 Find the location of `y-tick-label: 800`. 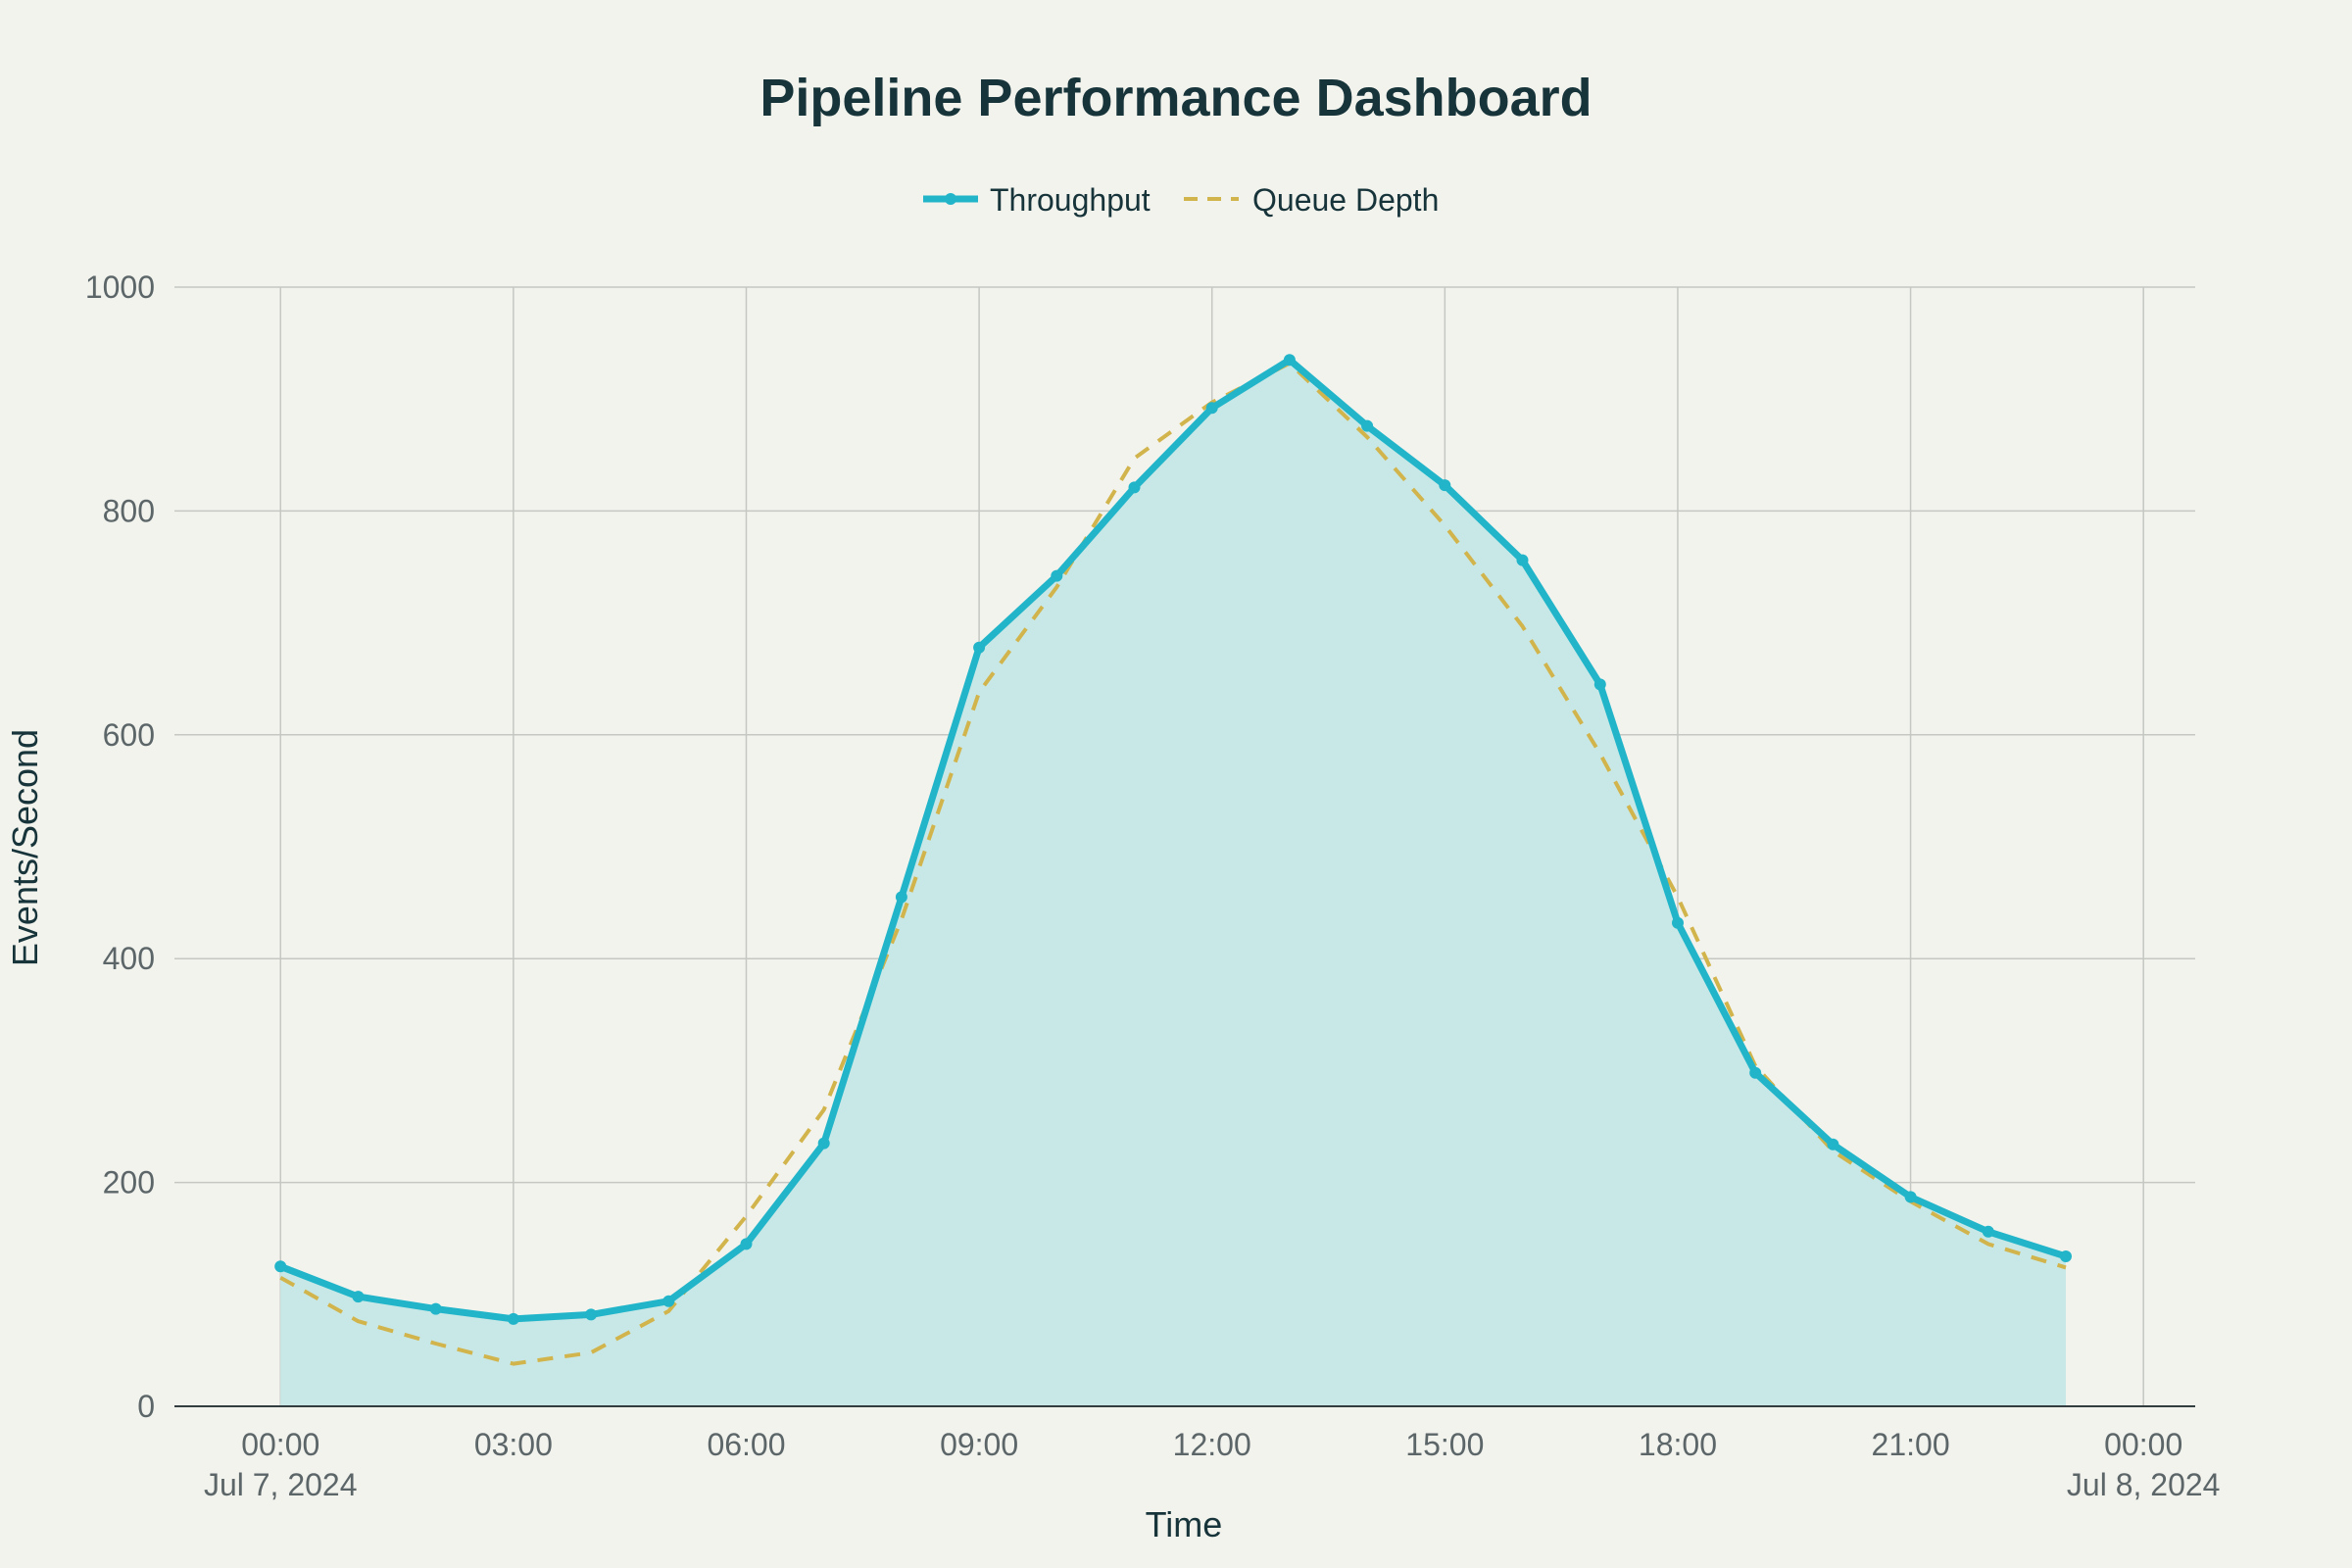

y-tick-label: 800 is located at coordinates (129, 510).